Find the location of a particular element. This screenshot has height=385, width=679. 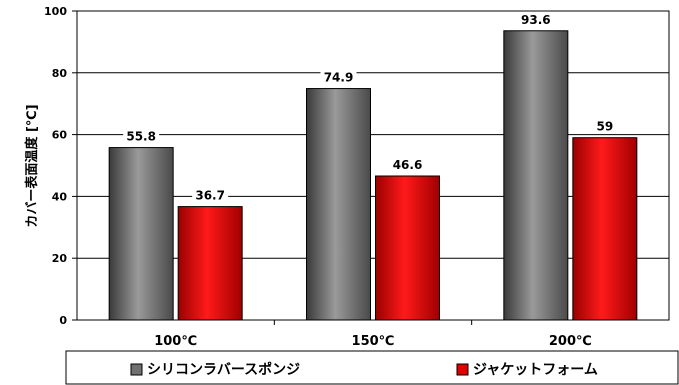

y-tick-label: 20 is located at coordinates (60, 258).